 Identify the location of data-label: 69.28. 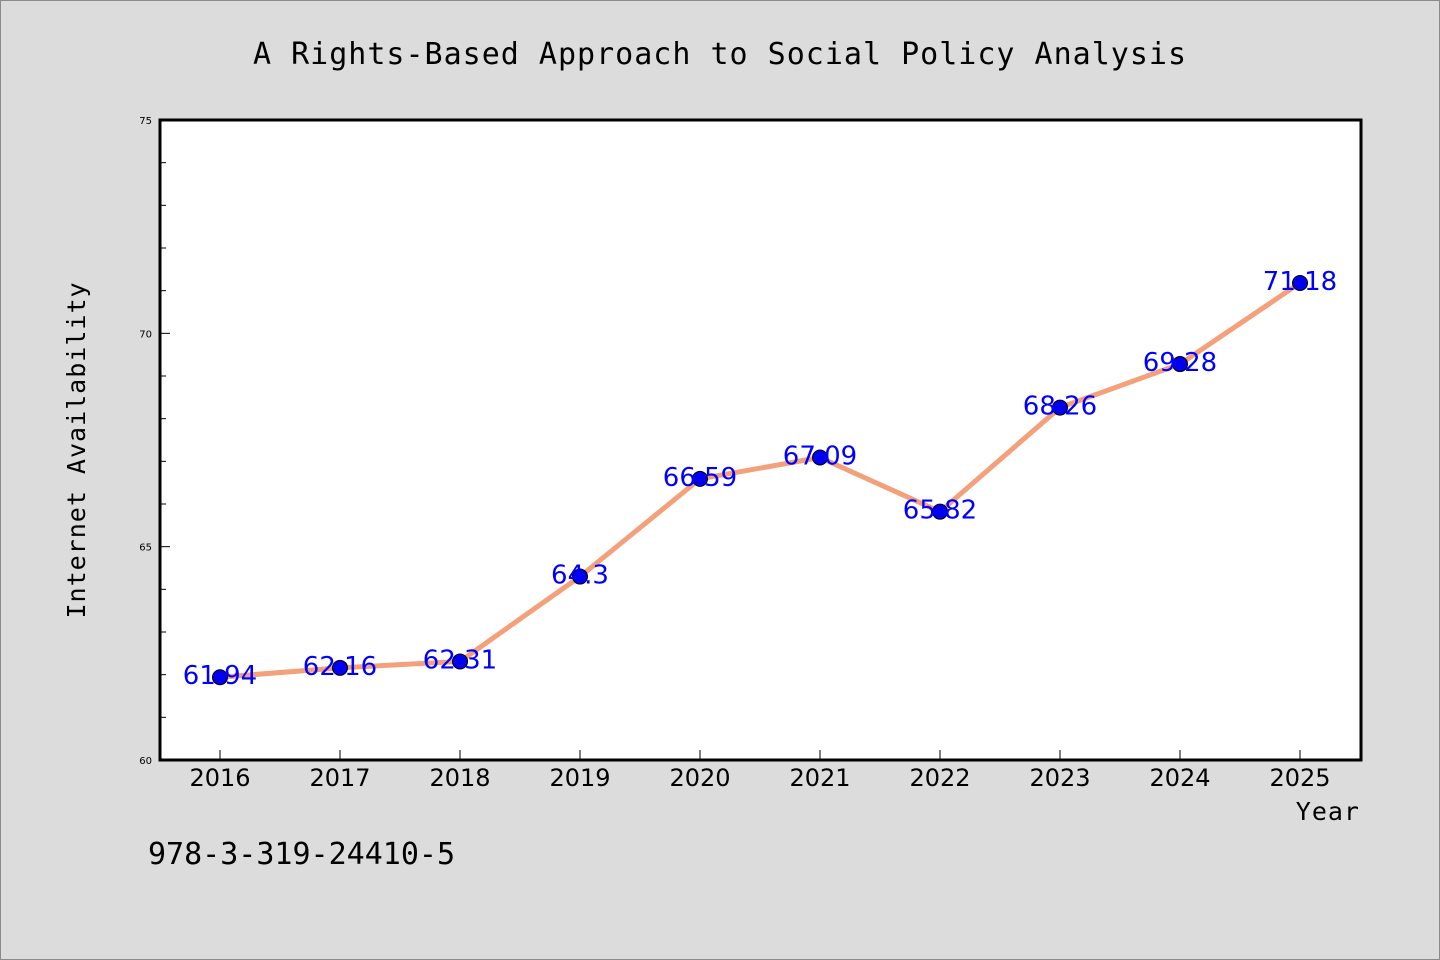
(1180, 363).